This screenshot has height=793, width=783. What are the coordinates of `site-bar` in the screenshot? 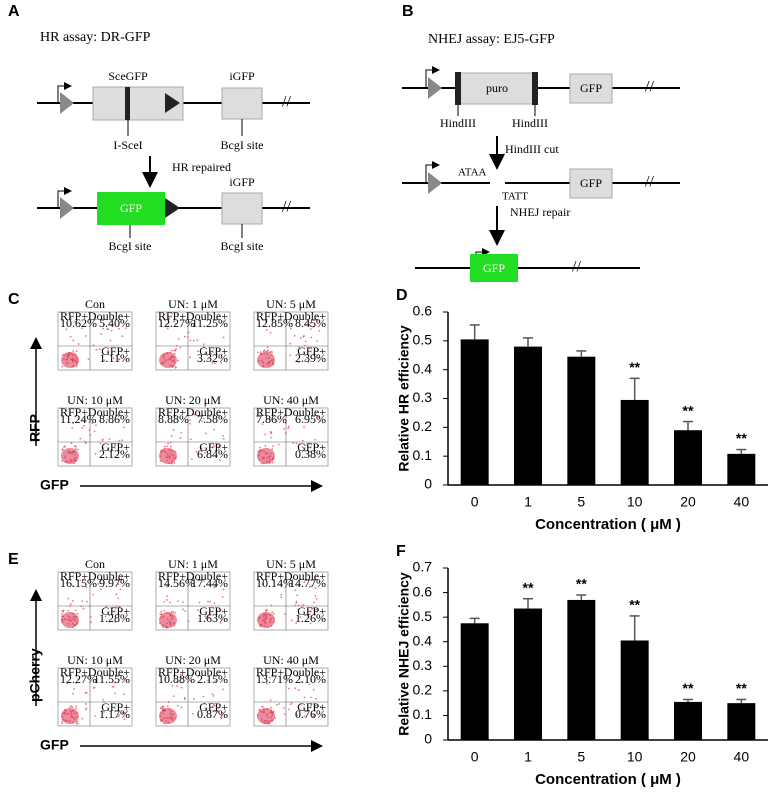 It's located at (127, 103).